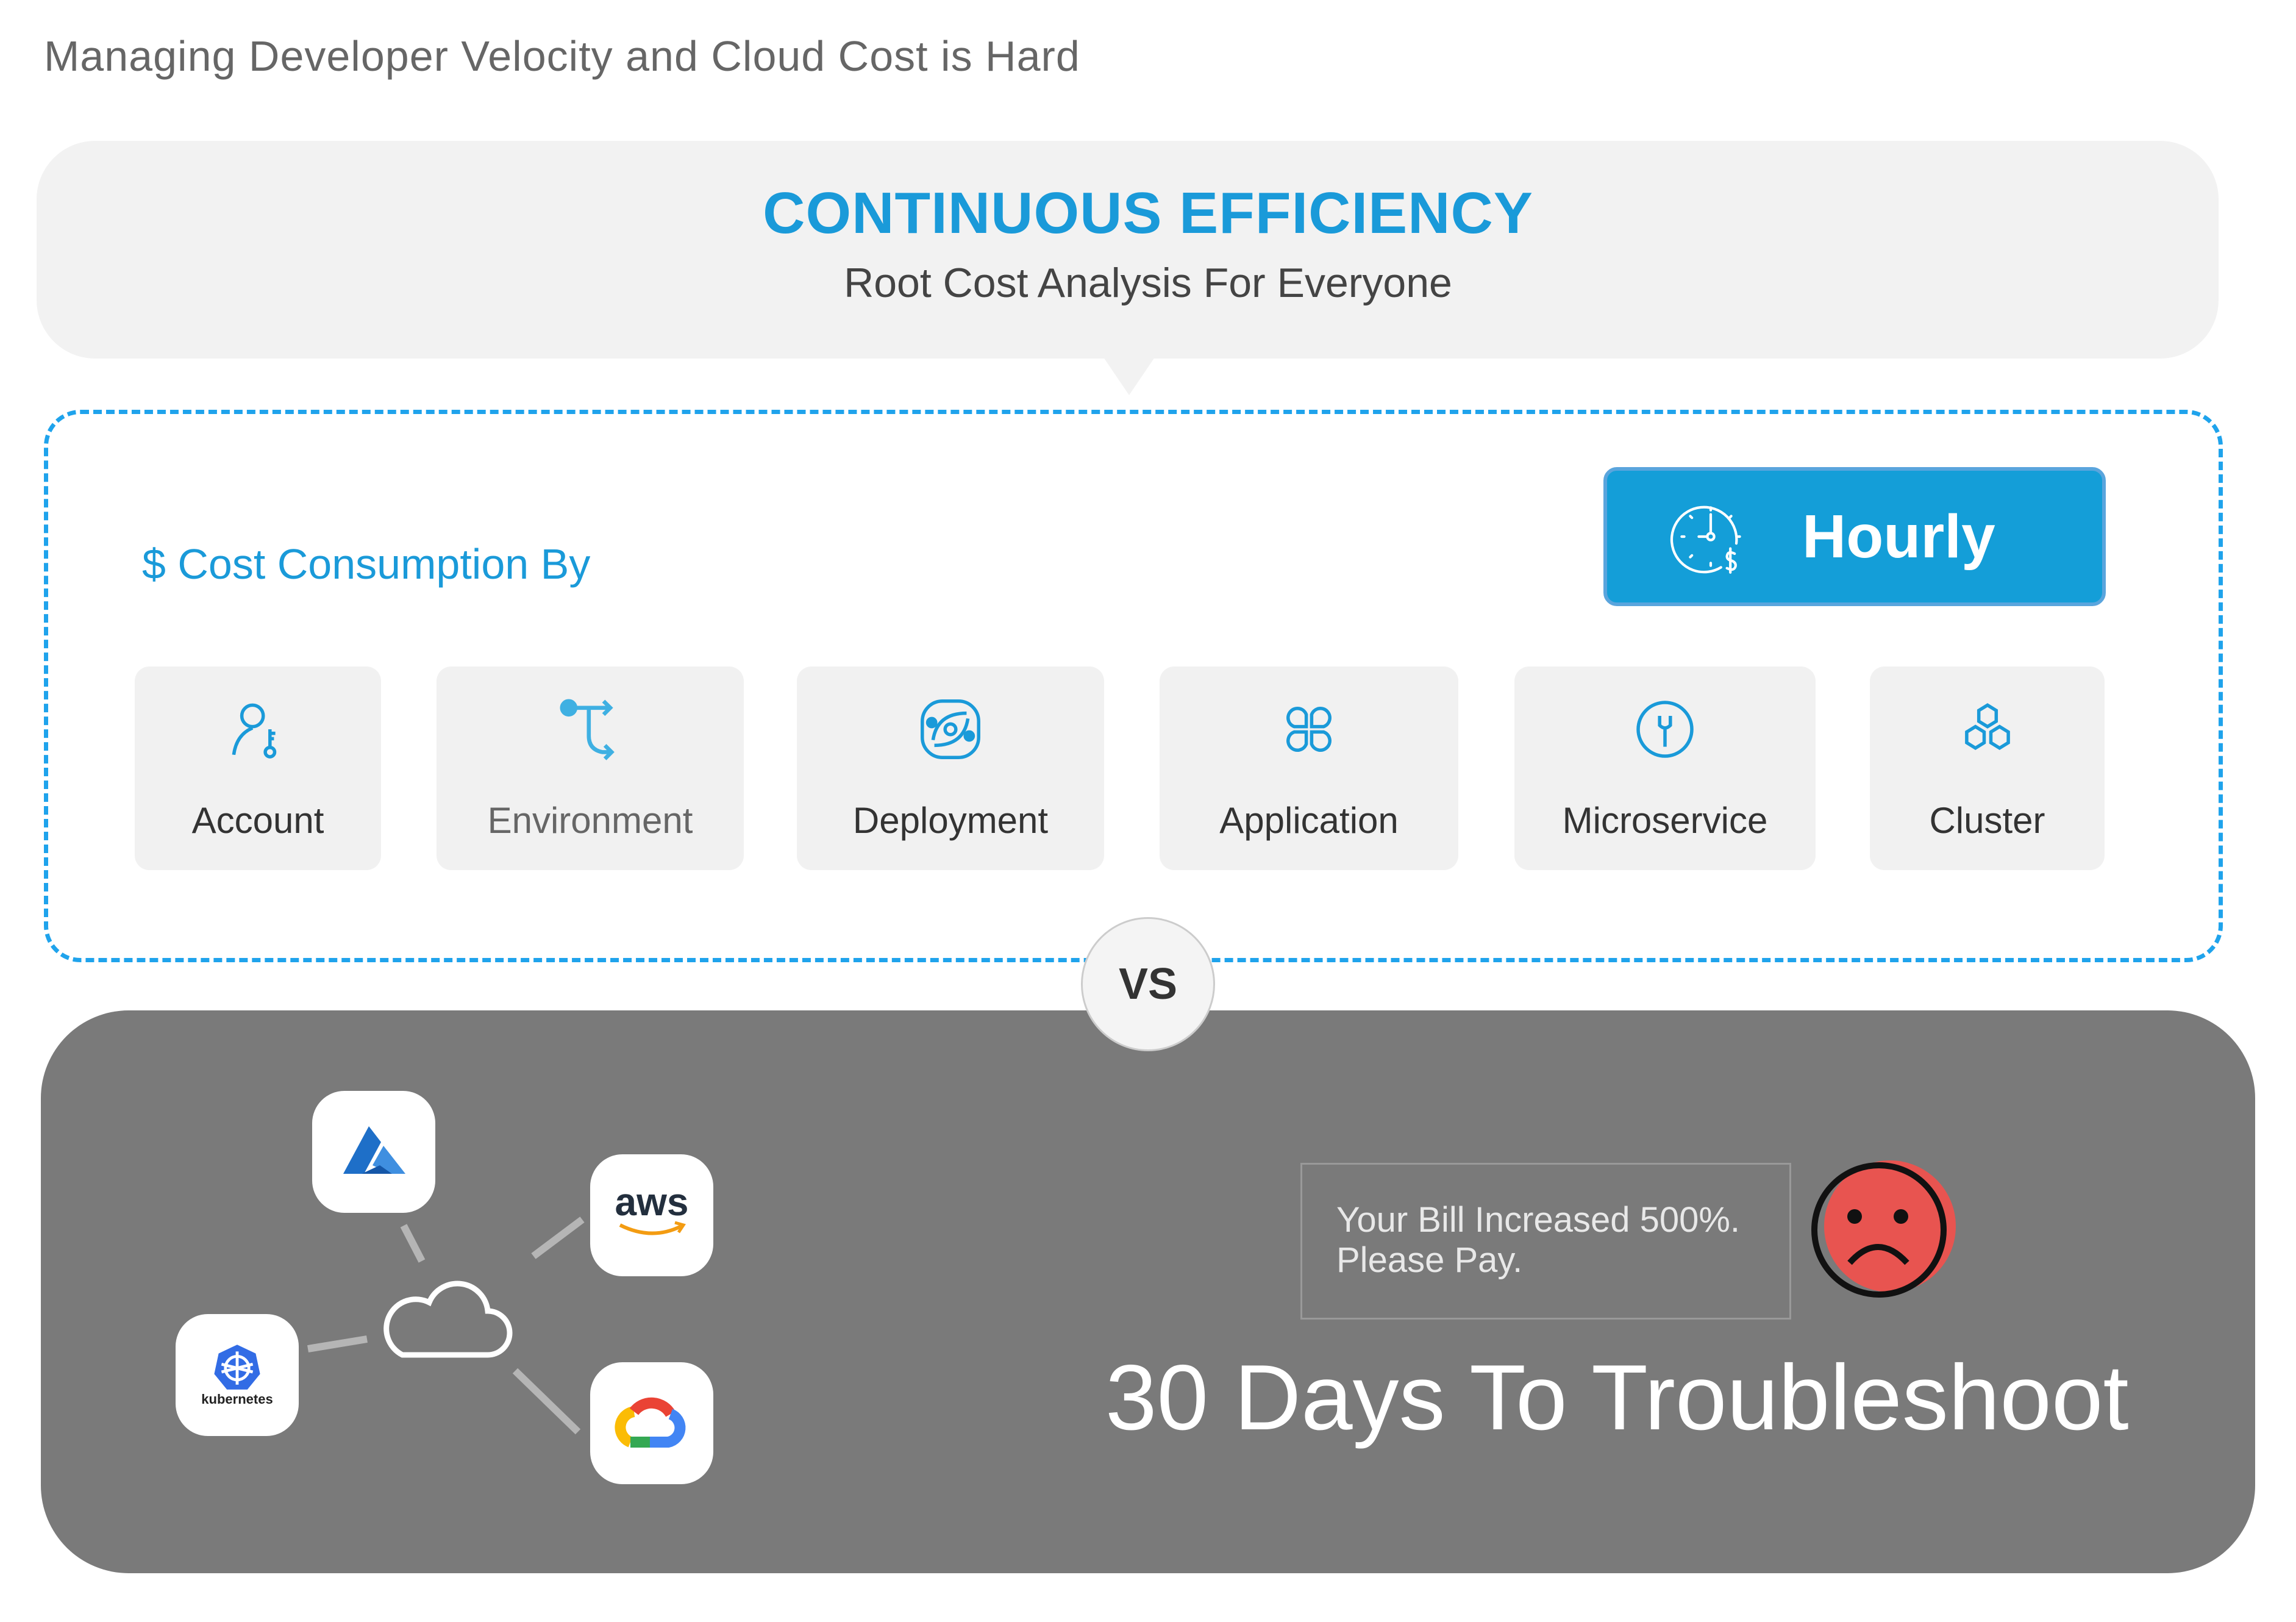  I want to click on dimension-card-application: Application, so click(1309, 768).